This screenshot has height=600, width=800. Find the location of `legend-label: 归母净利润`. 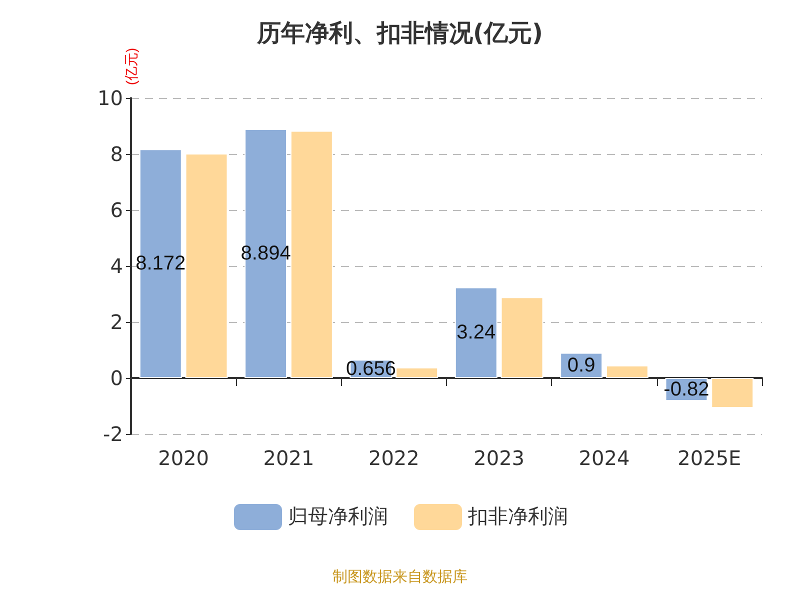

legend-label: 归母净利润 is located at coordinates (338, 517).